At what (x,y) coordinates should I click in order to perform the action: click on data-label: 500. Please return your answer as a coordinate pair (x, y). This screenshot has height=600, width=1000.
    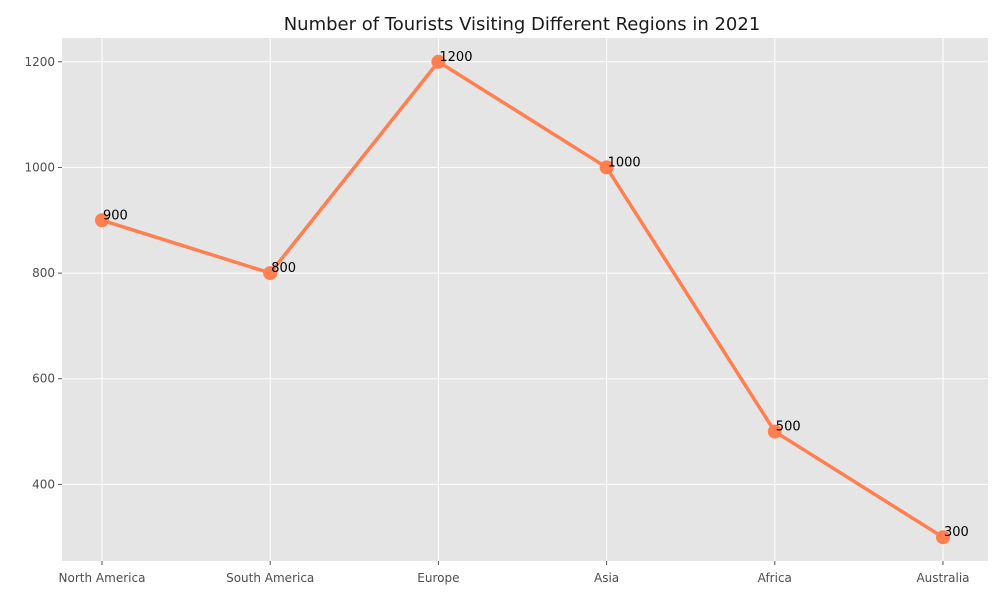
    Looking at the image, I should click on (788, 427).